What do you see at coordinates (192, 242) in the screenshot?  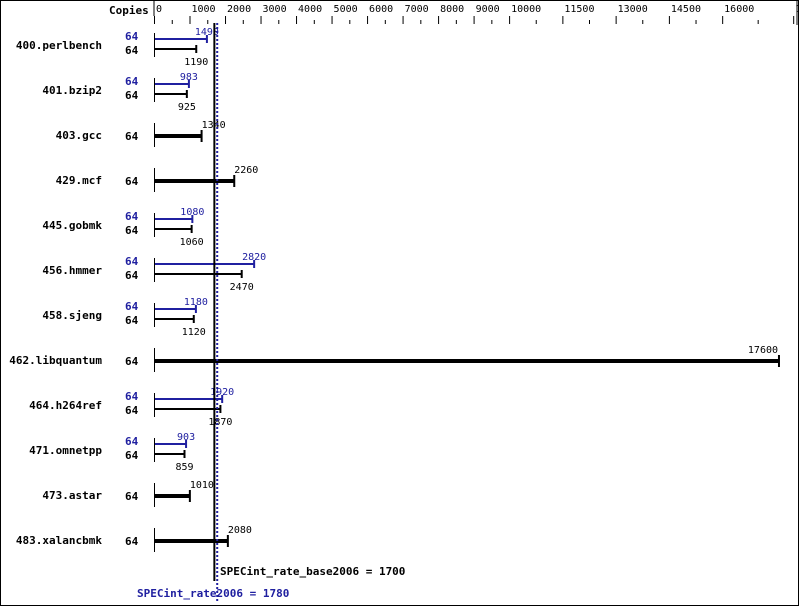 I see `base-value: 1060` at bounding box center [192, 242].